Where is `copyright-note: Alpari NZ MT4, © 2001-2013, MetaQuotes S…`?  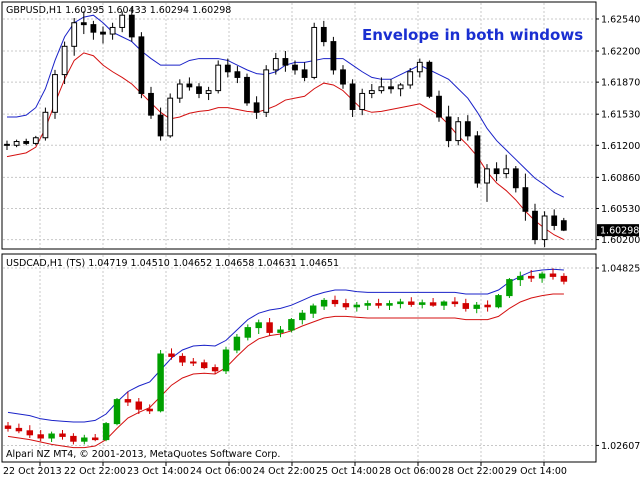 copyright-note: Alpari NZ MT4, © 2001-2013, MetaQuotes S… is located at coordinates (143, 454).